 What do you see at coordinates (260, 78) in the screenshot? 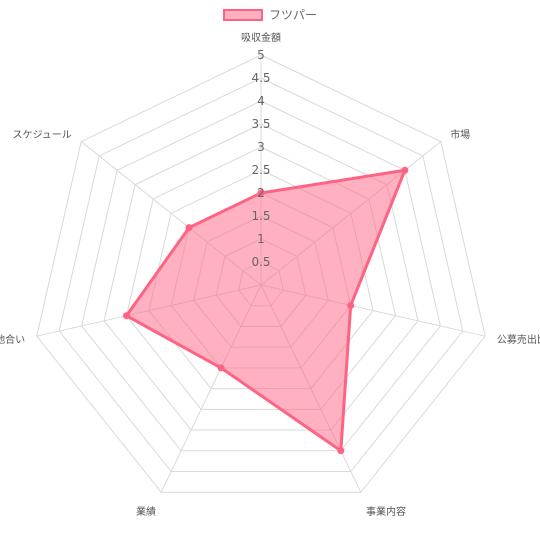
I see `tick-label: 4.5` at bounding box center [260, 78].